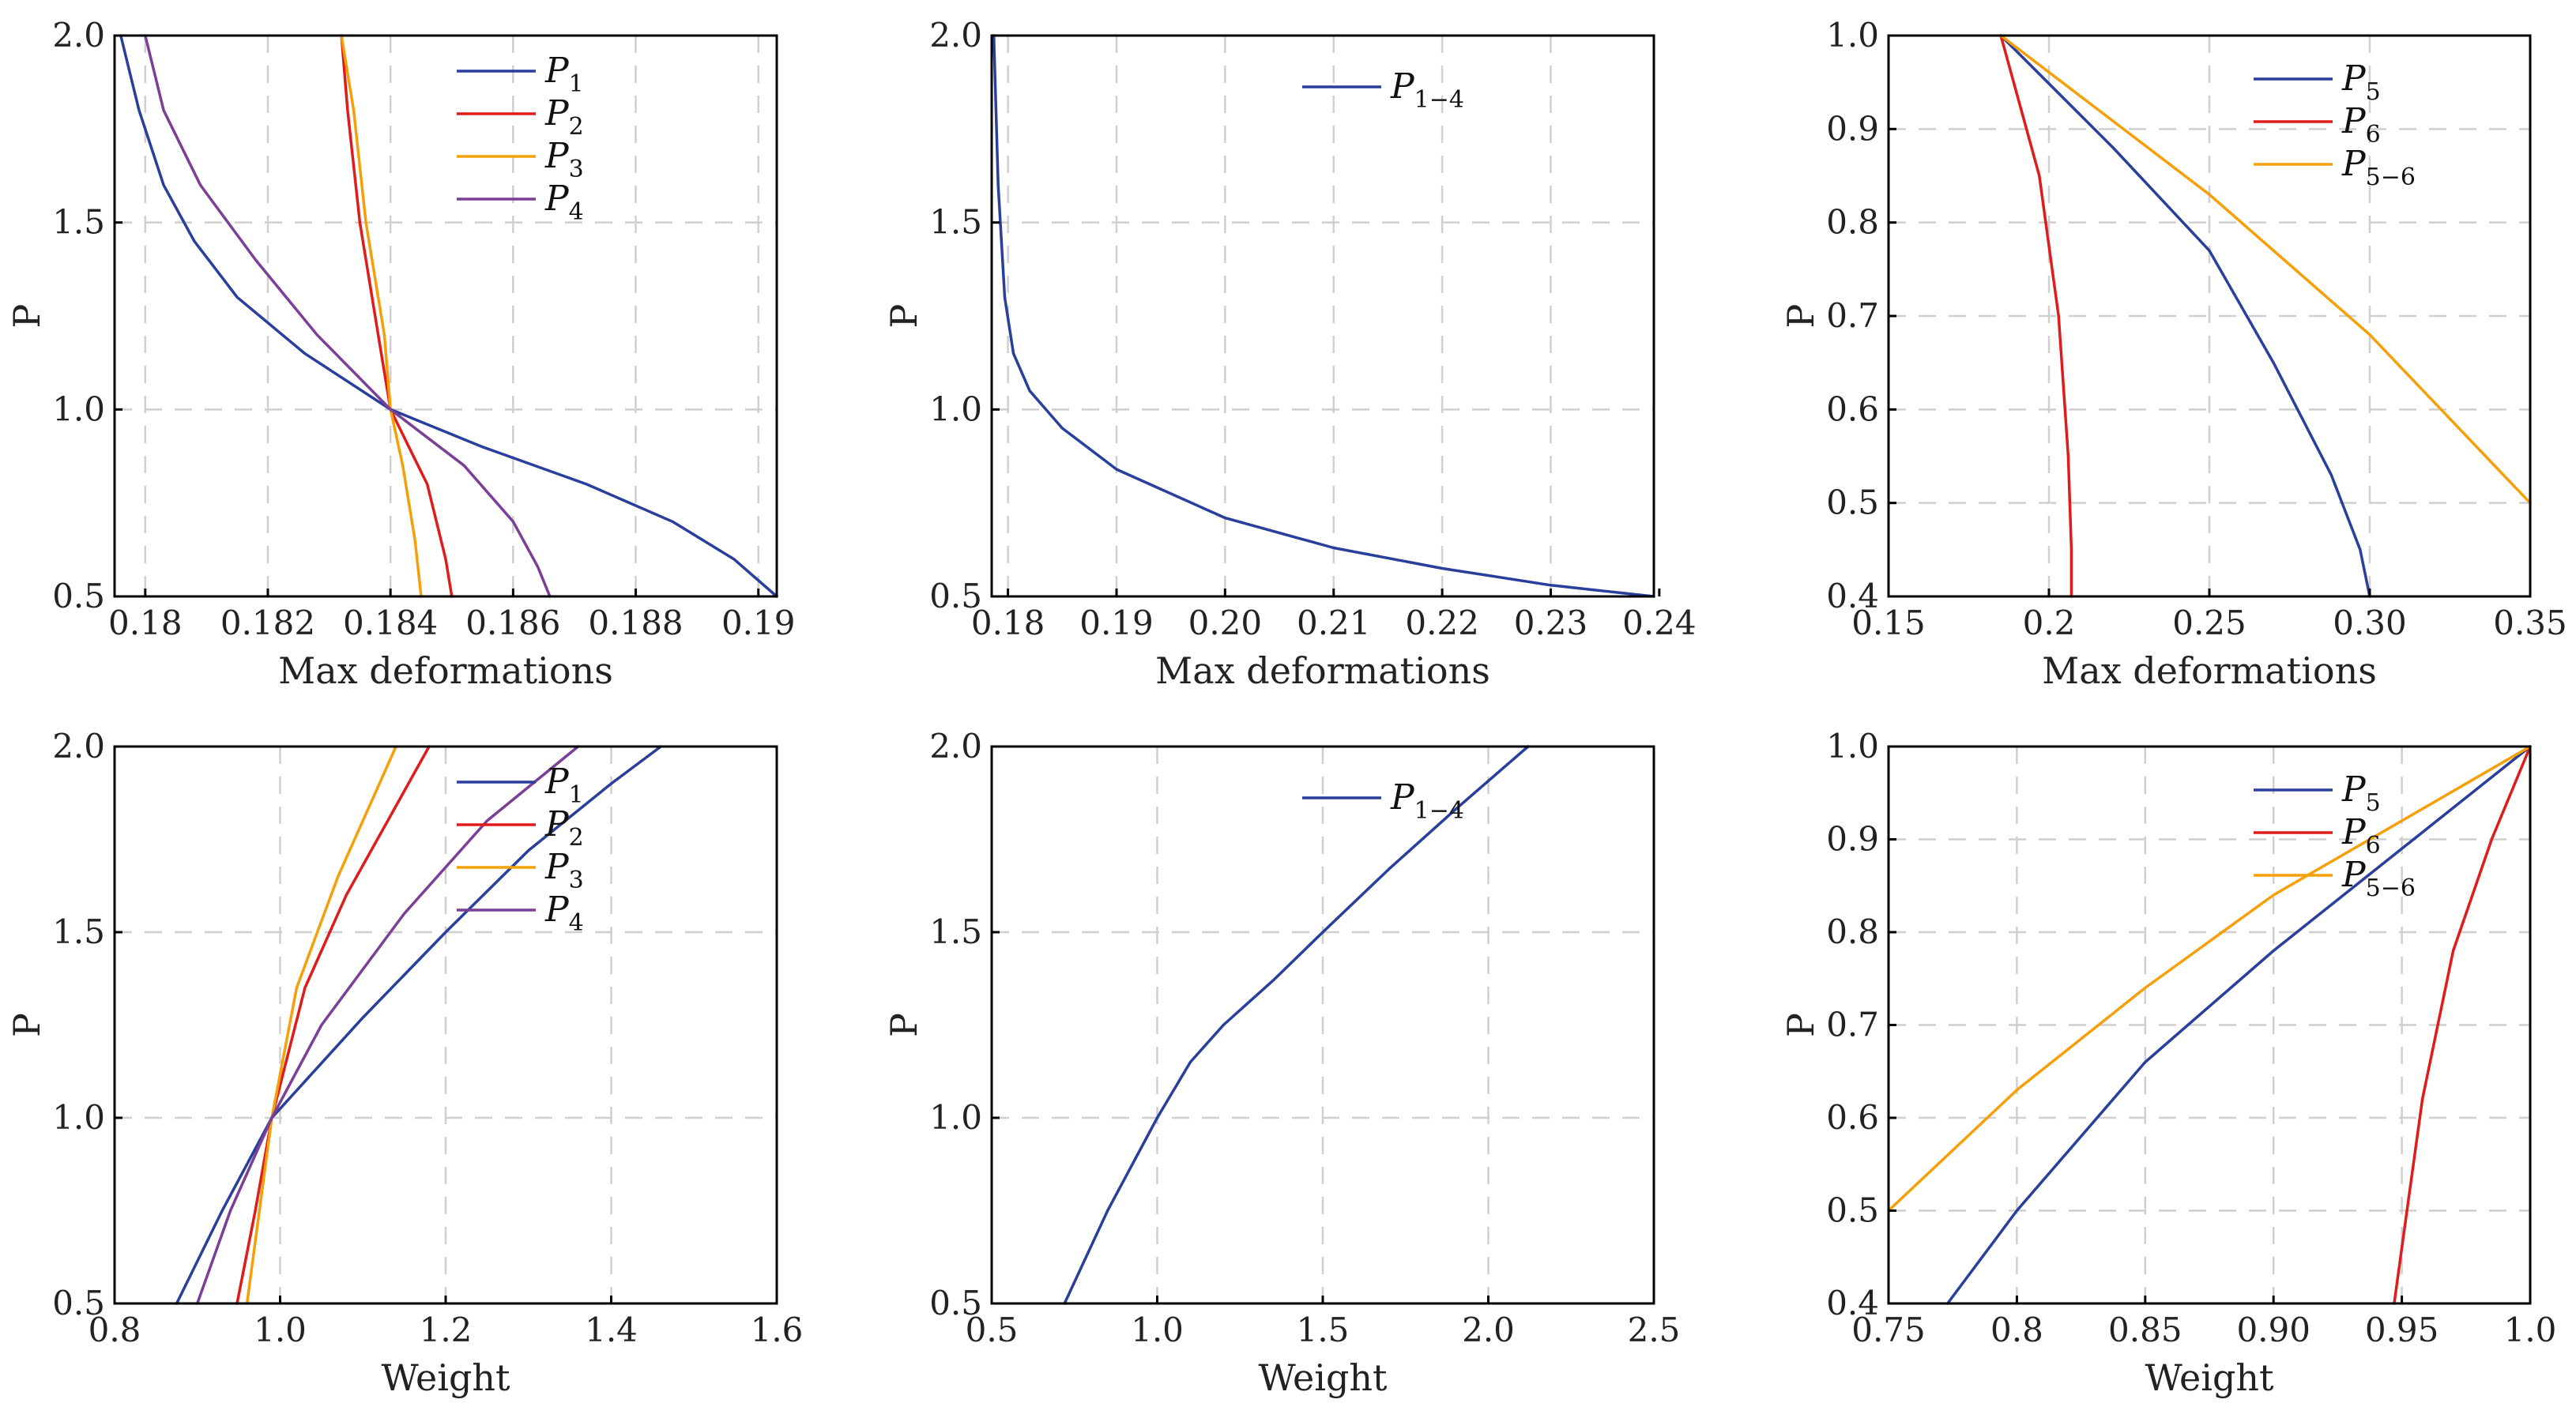 The height and width of the screenshot is (1418, 2576). I want to click on x-tick-label: 1.2, so click(446, 1330).